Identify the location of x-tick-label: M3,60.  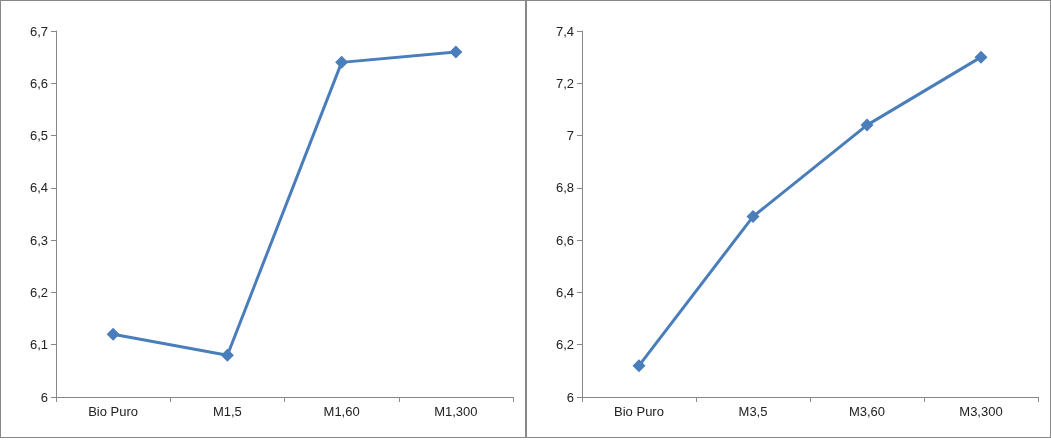
(867, 411).